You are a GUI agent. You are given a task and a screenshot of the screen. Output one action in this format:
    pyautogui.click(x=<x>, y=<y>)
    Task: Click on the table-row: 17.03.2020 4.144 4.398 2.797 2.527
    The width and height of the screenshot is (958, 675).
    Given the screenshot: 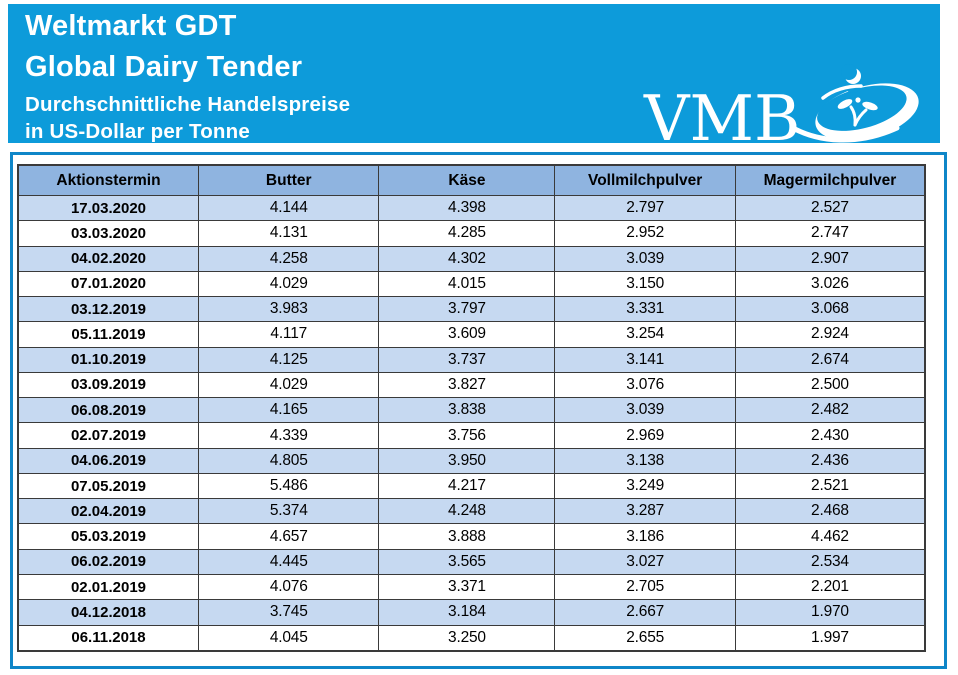 What is the action you would take?
    pyautogui.click(x=471, y=208)
    